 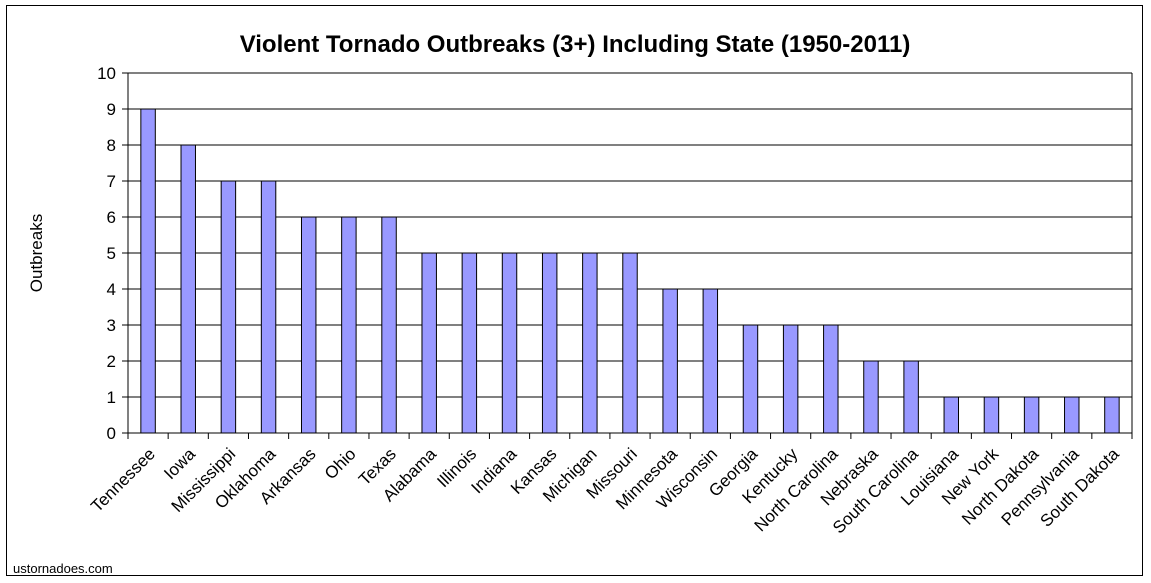 What do you see at coordinates (111, 109) in the screenshot?
I see `y-tick-label: 9` at bounding box center [111, 109].